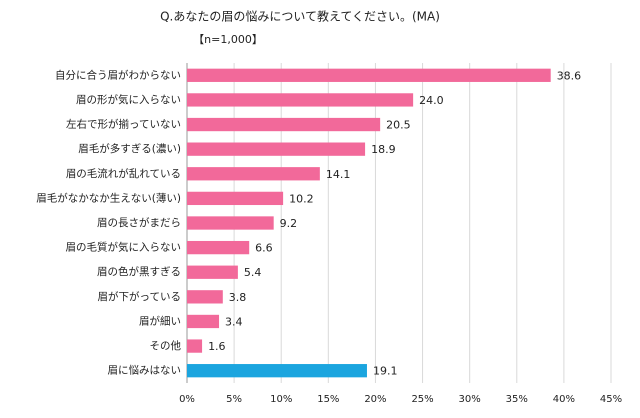  Describe the element at coordinates (139, 296) in the screenshot. I see `y-tick-label: 眉が下がっている` at that location.